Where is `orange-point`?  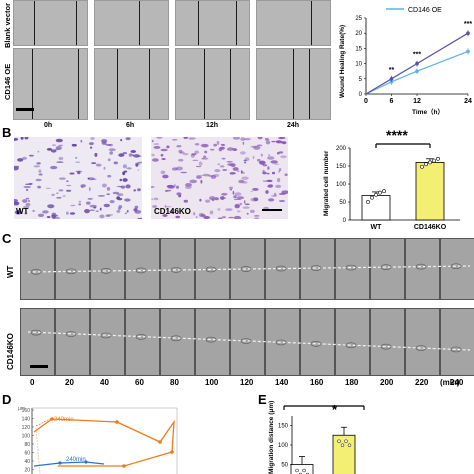 orange-point is located at coordinates (160, 442).